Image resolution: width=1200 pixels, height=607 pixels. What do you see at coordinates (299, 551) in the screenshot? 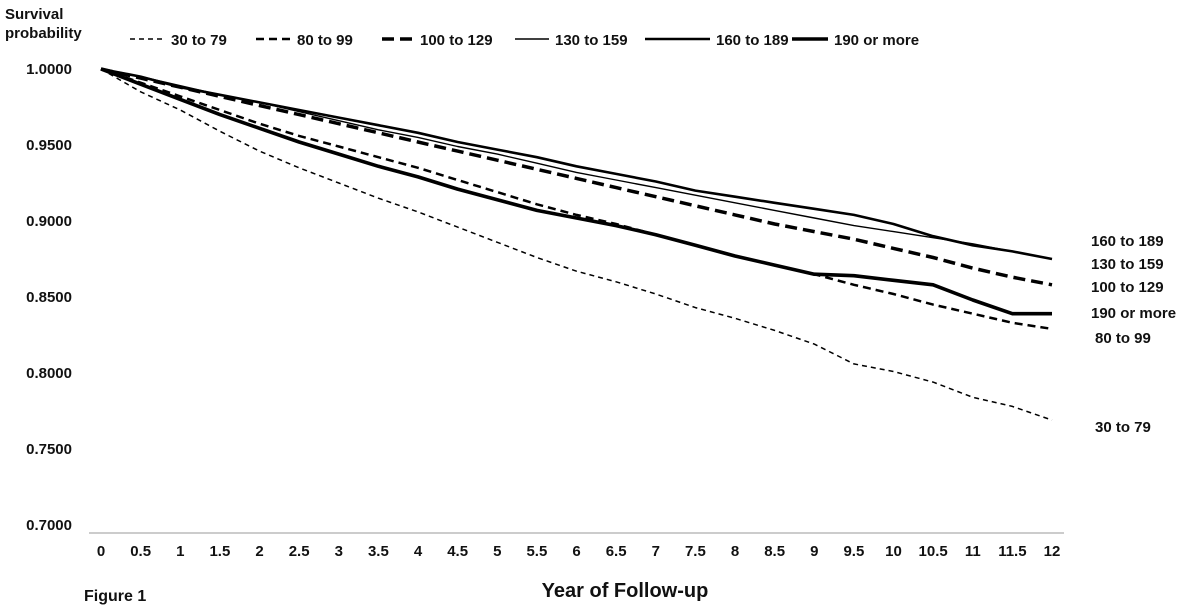
I see `x-tick-label: 2.5` at bounding box center [299, 551].